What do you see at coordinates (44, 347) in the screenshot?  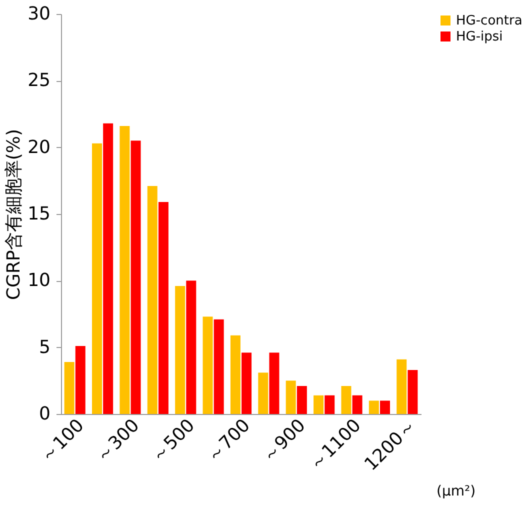 I see `y-tick-label: 5` at bounding box center [44, 347].